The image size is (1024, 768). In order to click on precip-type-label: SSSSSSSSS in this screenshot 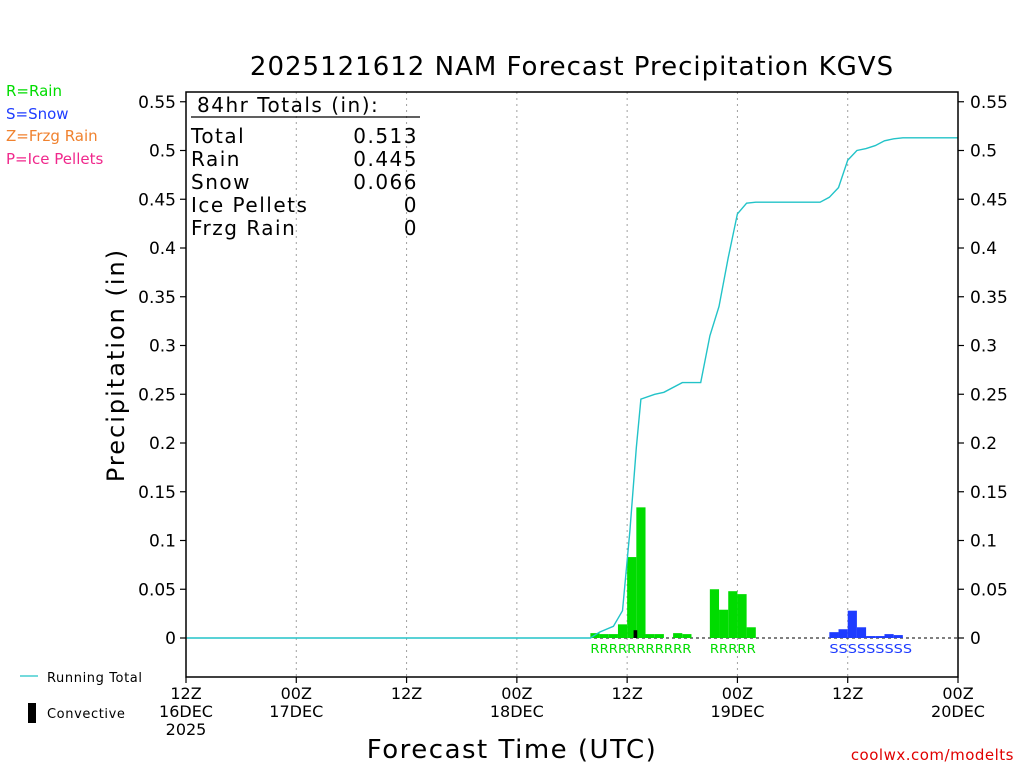, I will do `click(870, 649)`.